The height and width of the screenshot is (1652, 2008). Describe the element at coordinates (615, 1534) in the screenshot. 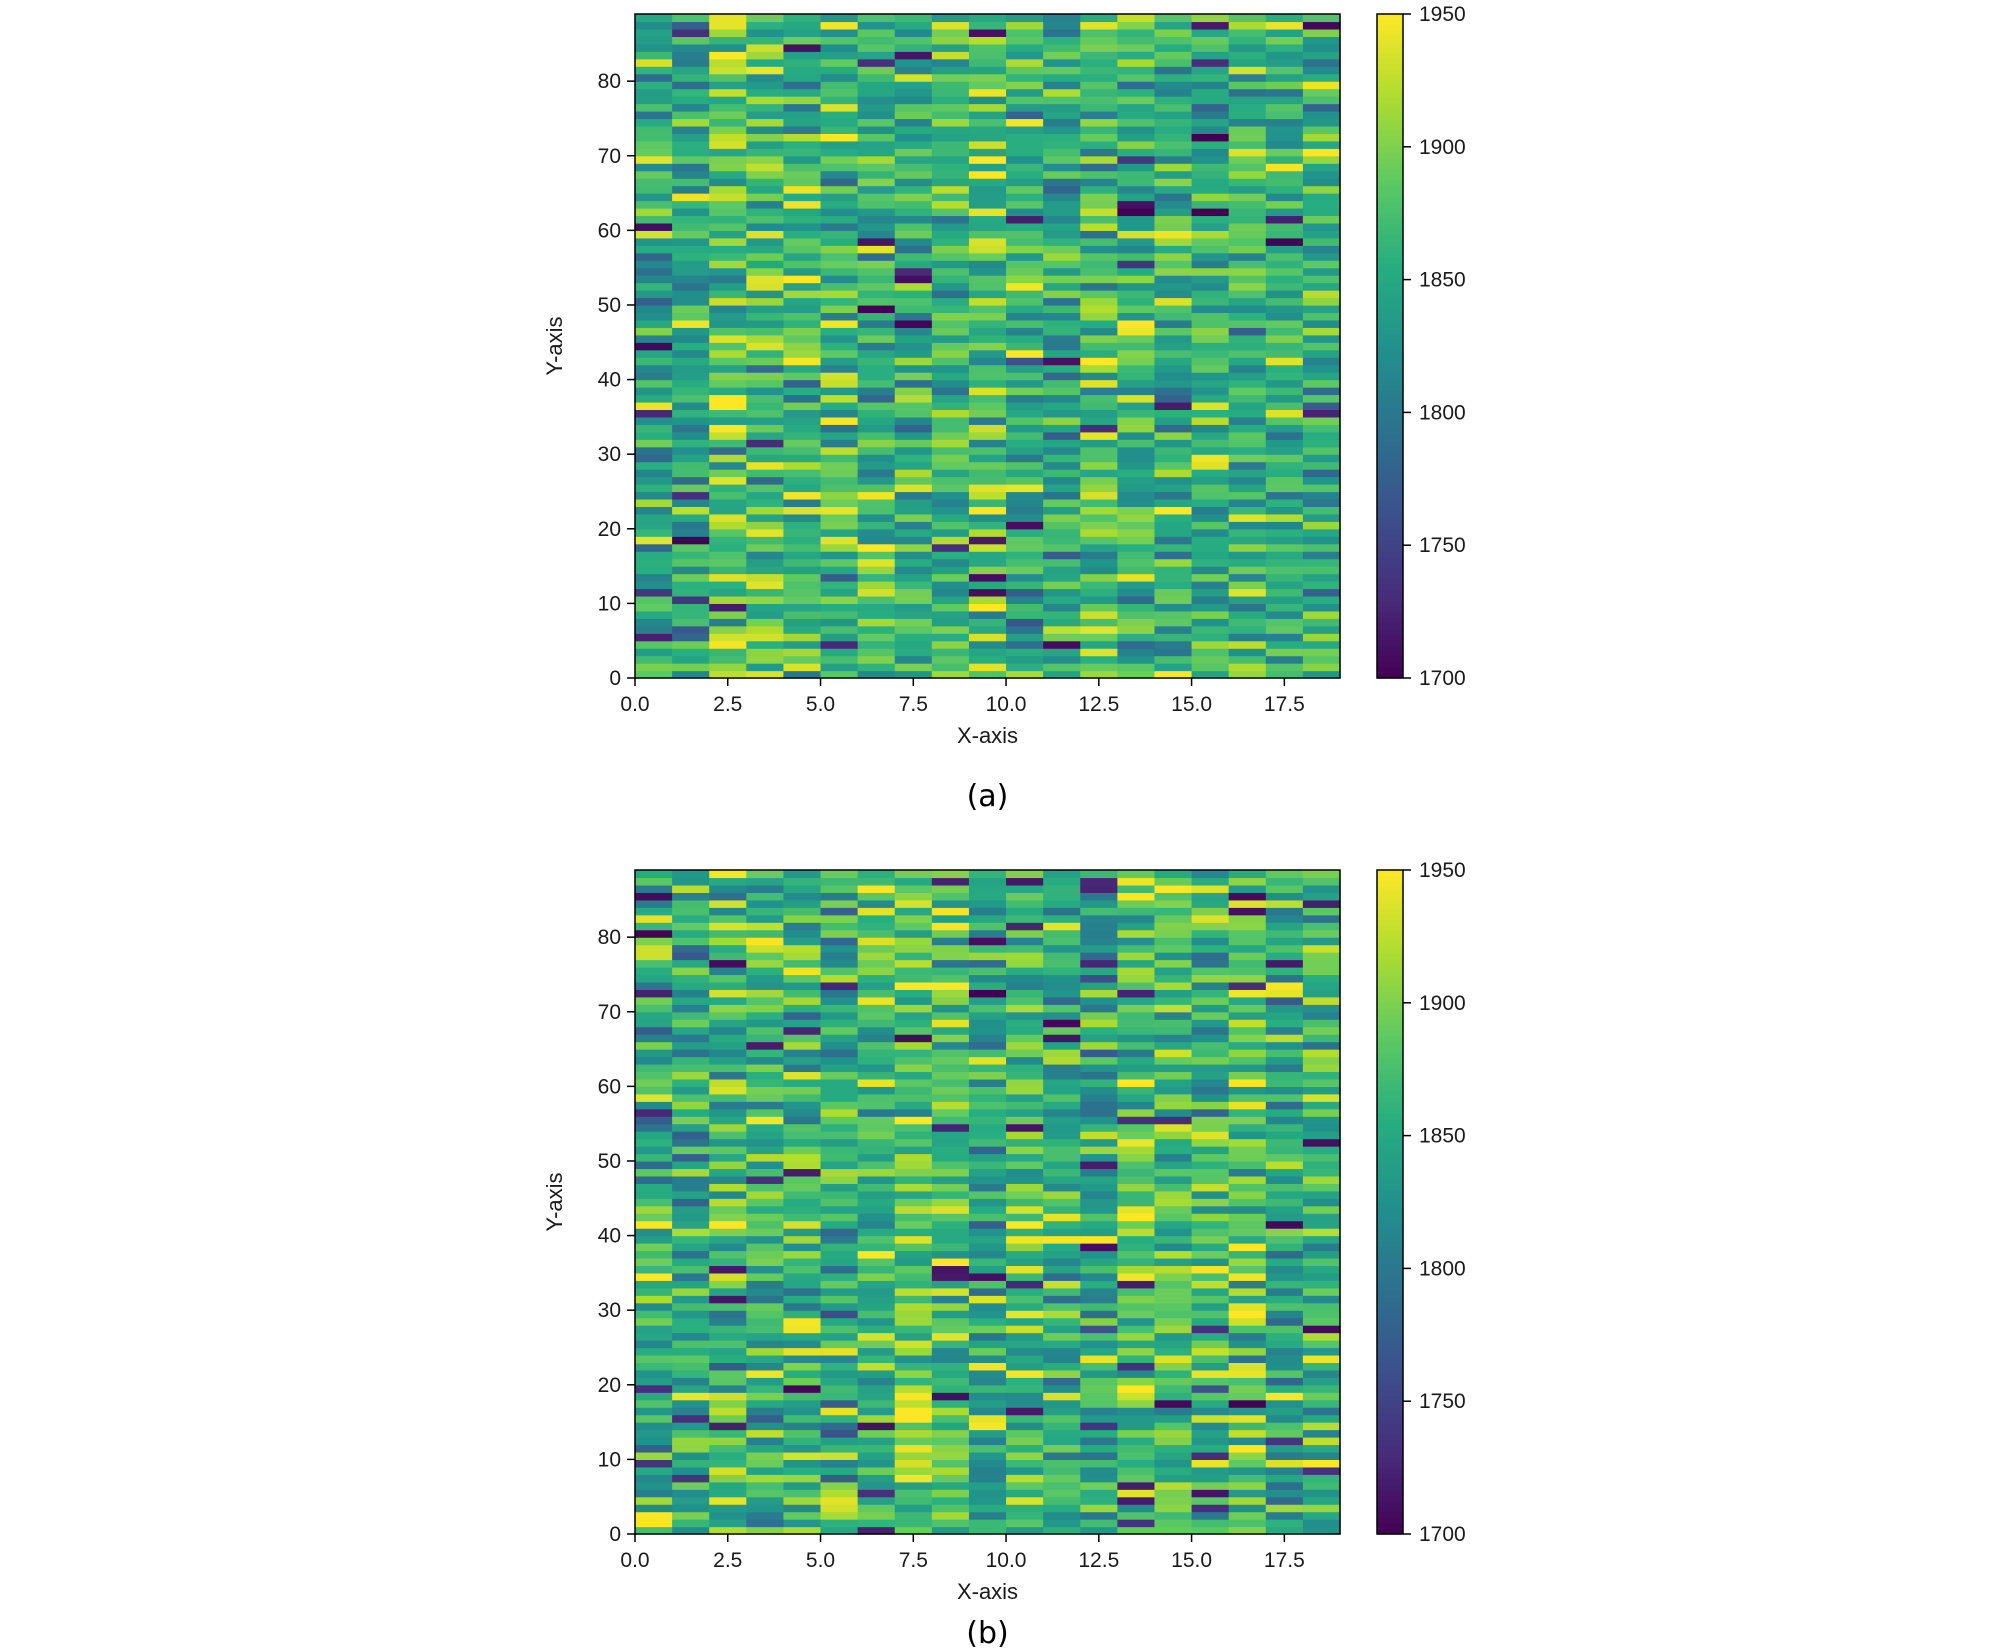

I see `y-tick-label: 0` at that location.